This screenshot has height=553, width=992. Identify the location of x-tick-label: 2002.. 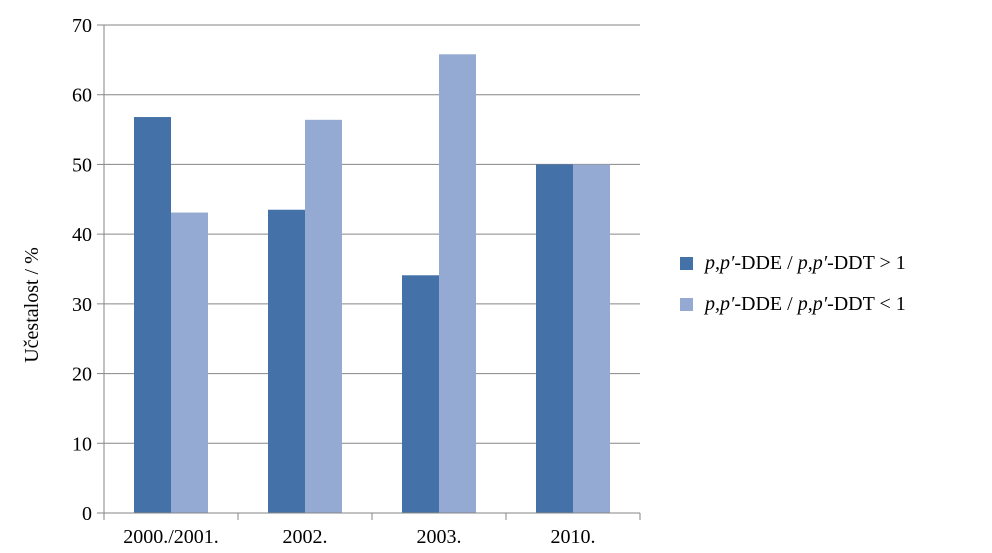
(305, 537).